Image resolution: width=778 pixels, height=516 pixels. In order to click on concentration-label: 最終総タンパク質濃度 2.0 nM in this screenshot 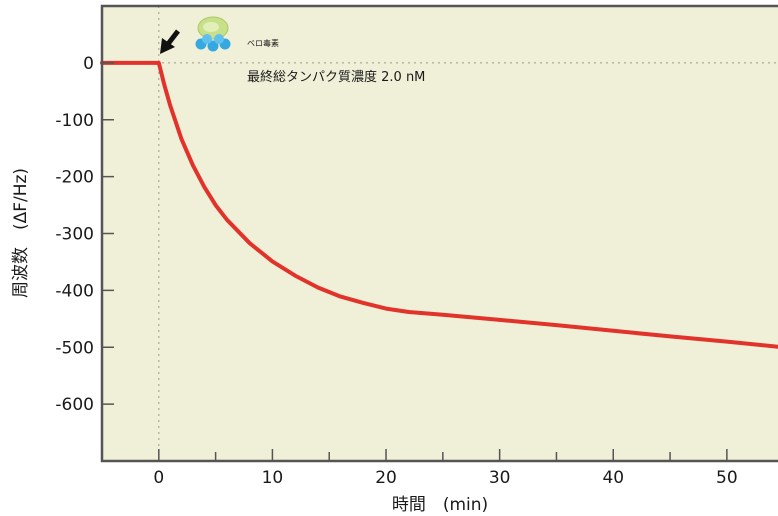, I will do `click(336, 77)`.